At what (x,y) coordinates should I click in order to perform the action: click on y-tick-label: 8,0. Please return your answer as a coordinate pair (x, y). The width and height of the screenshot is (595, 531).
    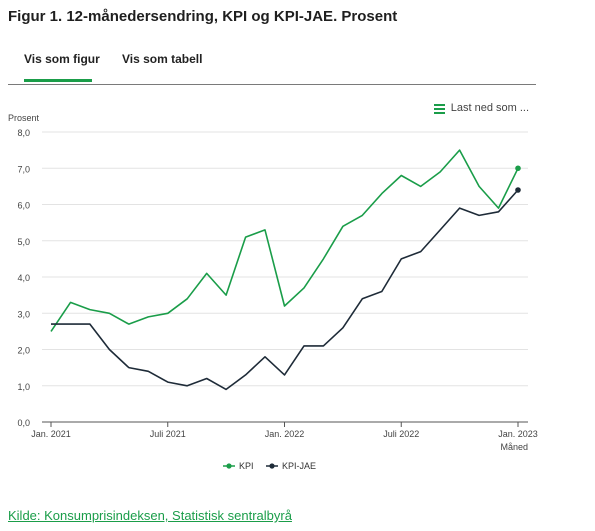
    Looking at the image, I should click on (23, 133).